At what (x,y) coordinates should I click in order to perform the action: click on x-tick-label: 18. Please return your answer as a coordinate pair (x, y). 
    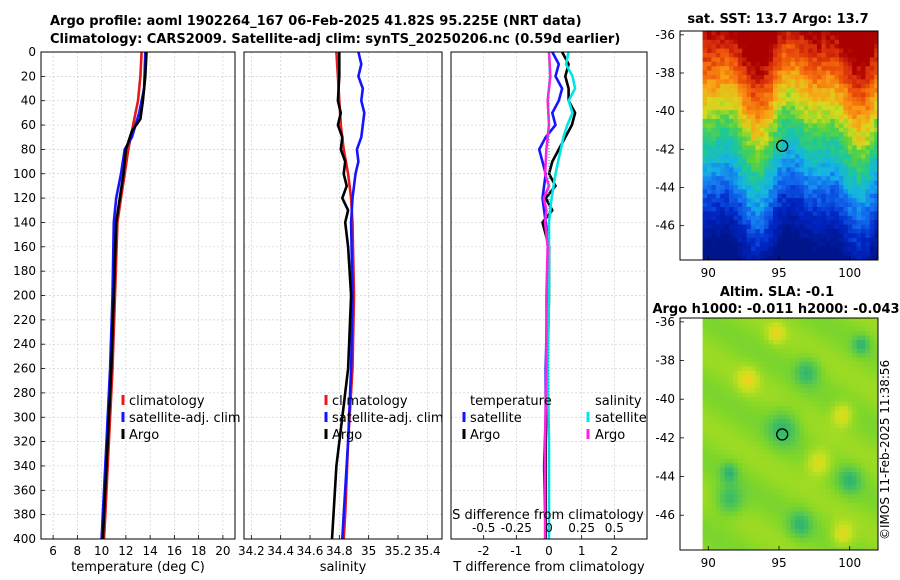
    Looking at the image, I should click on (198, 551).